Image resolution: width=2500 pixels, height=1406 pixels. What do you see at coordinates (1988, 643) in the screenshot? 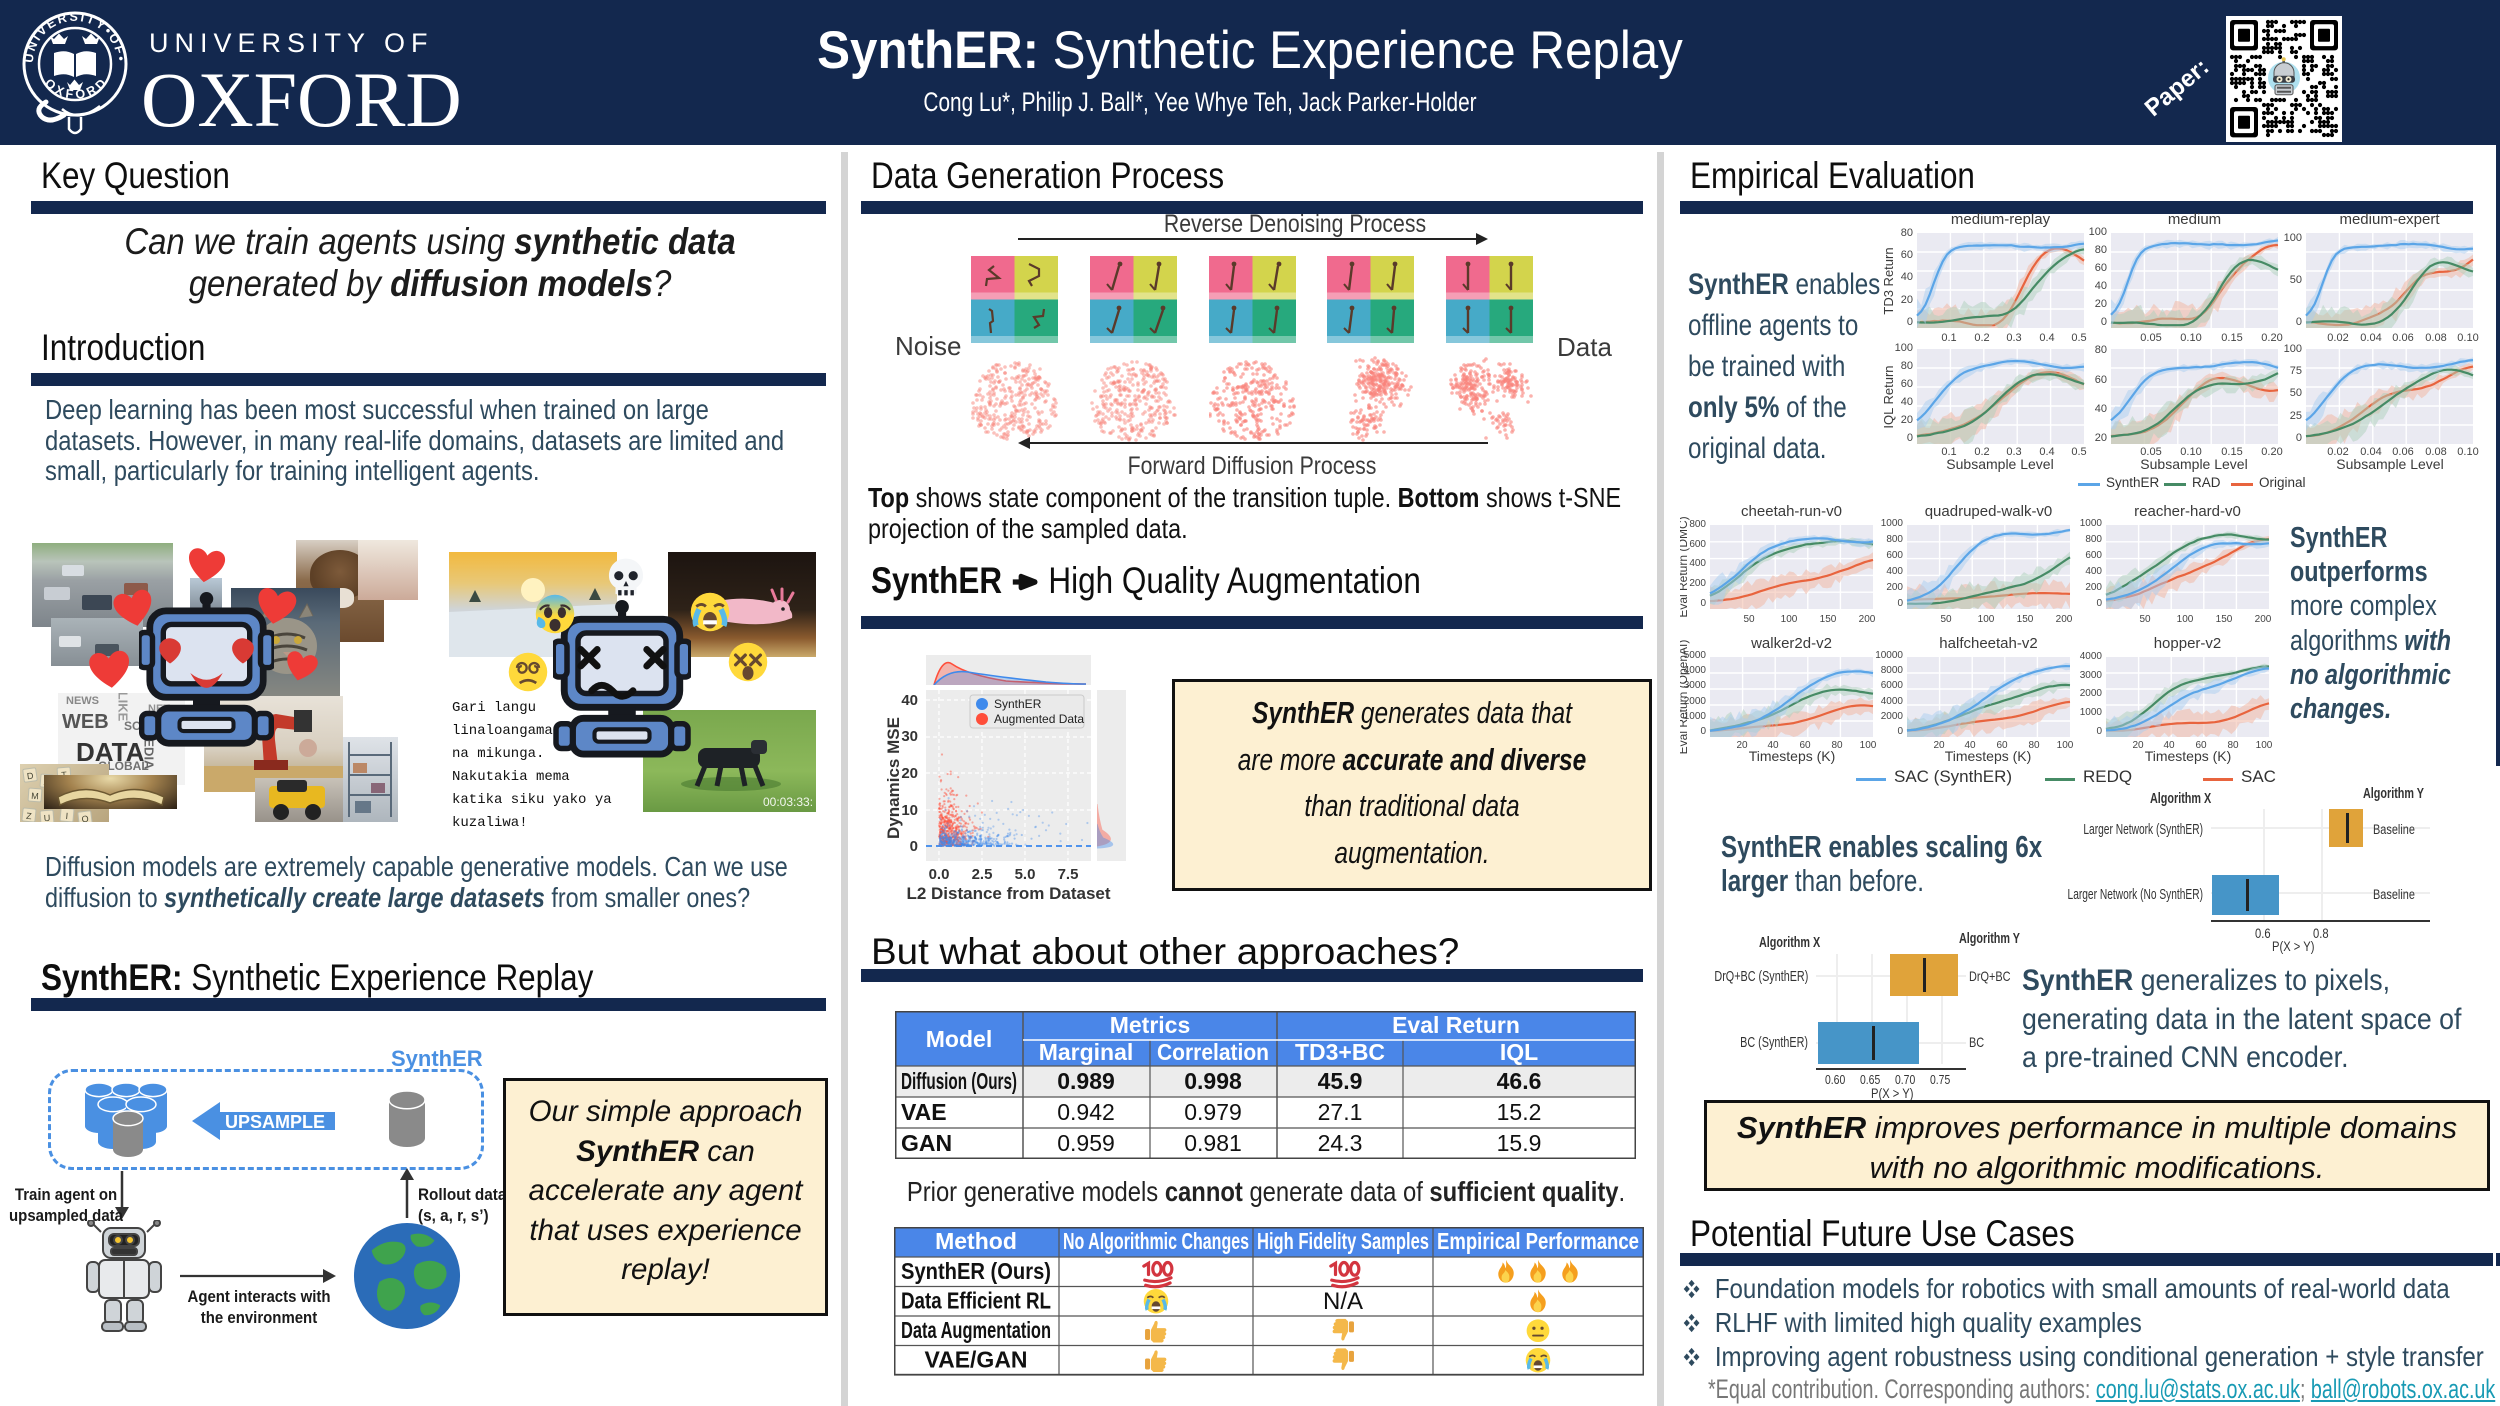
I see `svg-text: halfcheetah-v2` at bounding box center [1988, 643].